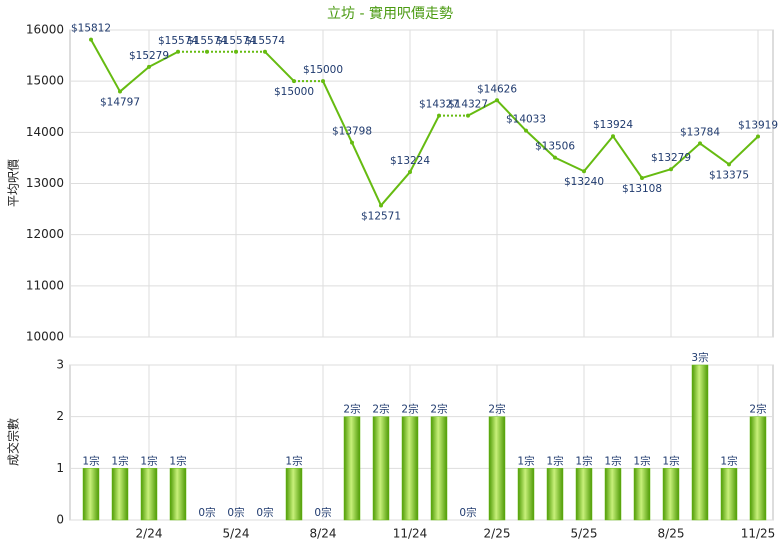 This screenshot has width=780, height=550. I want to click on data-label: $14626, so click(497, 89).